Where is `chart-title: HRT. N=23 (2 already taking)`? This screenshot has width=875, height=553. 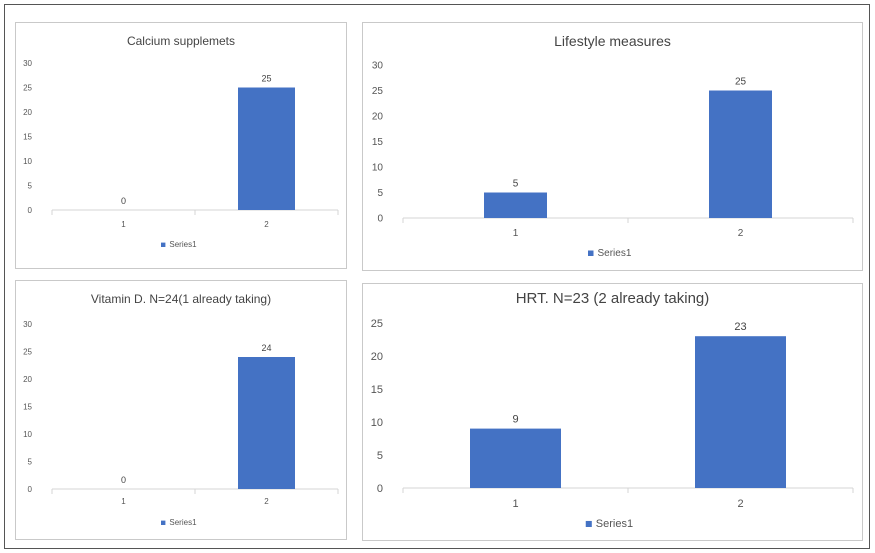 chart-title: HRT. N=23 (2 already taking) is located at coordinates (613, 298).